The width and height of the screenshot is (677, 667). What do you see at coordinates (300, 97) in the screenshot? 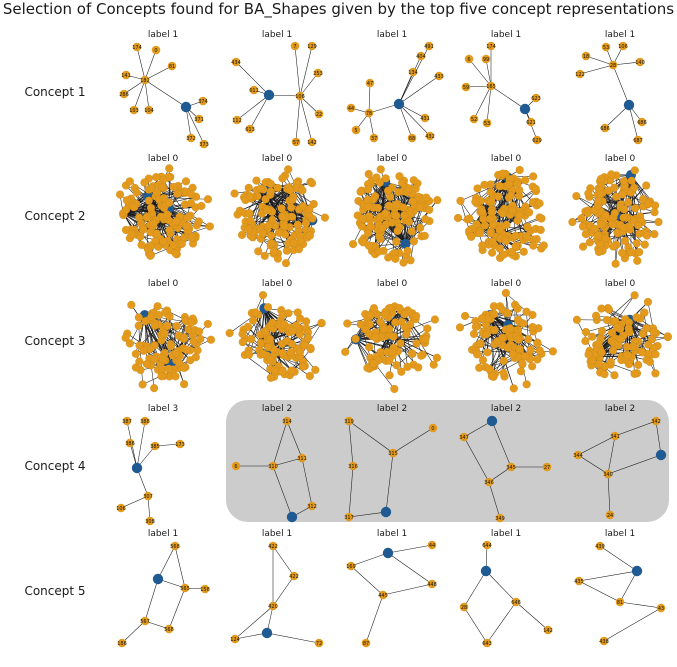
I see `node-label: 106` at bounding box center [300, 97].